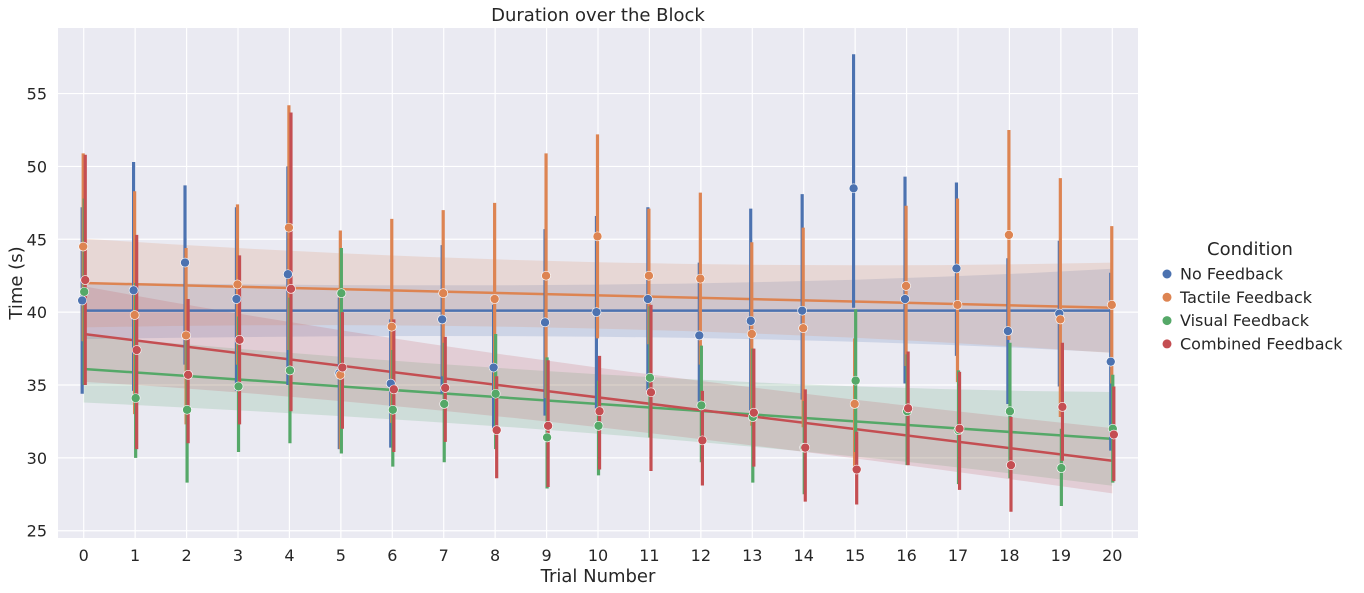 Image resolution: width=1364 pixels, height=593 pixels. Describe the element at coordinates (341, 555) in the screenshot. I see `x-tick-label: 5` at that location.